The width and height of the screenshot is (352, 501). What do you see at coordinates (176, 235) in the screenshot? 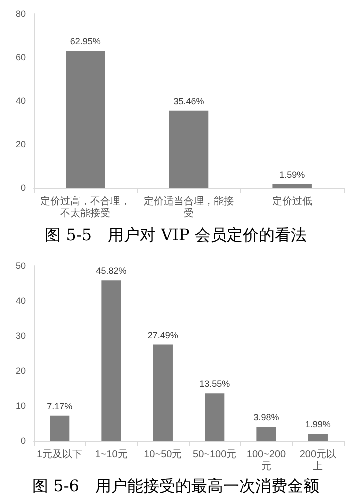
I see `text: 图 5-5 用户对 VIP 会员定价的看法` at bounding box center [176, 235].